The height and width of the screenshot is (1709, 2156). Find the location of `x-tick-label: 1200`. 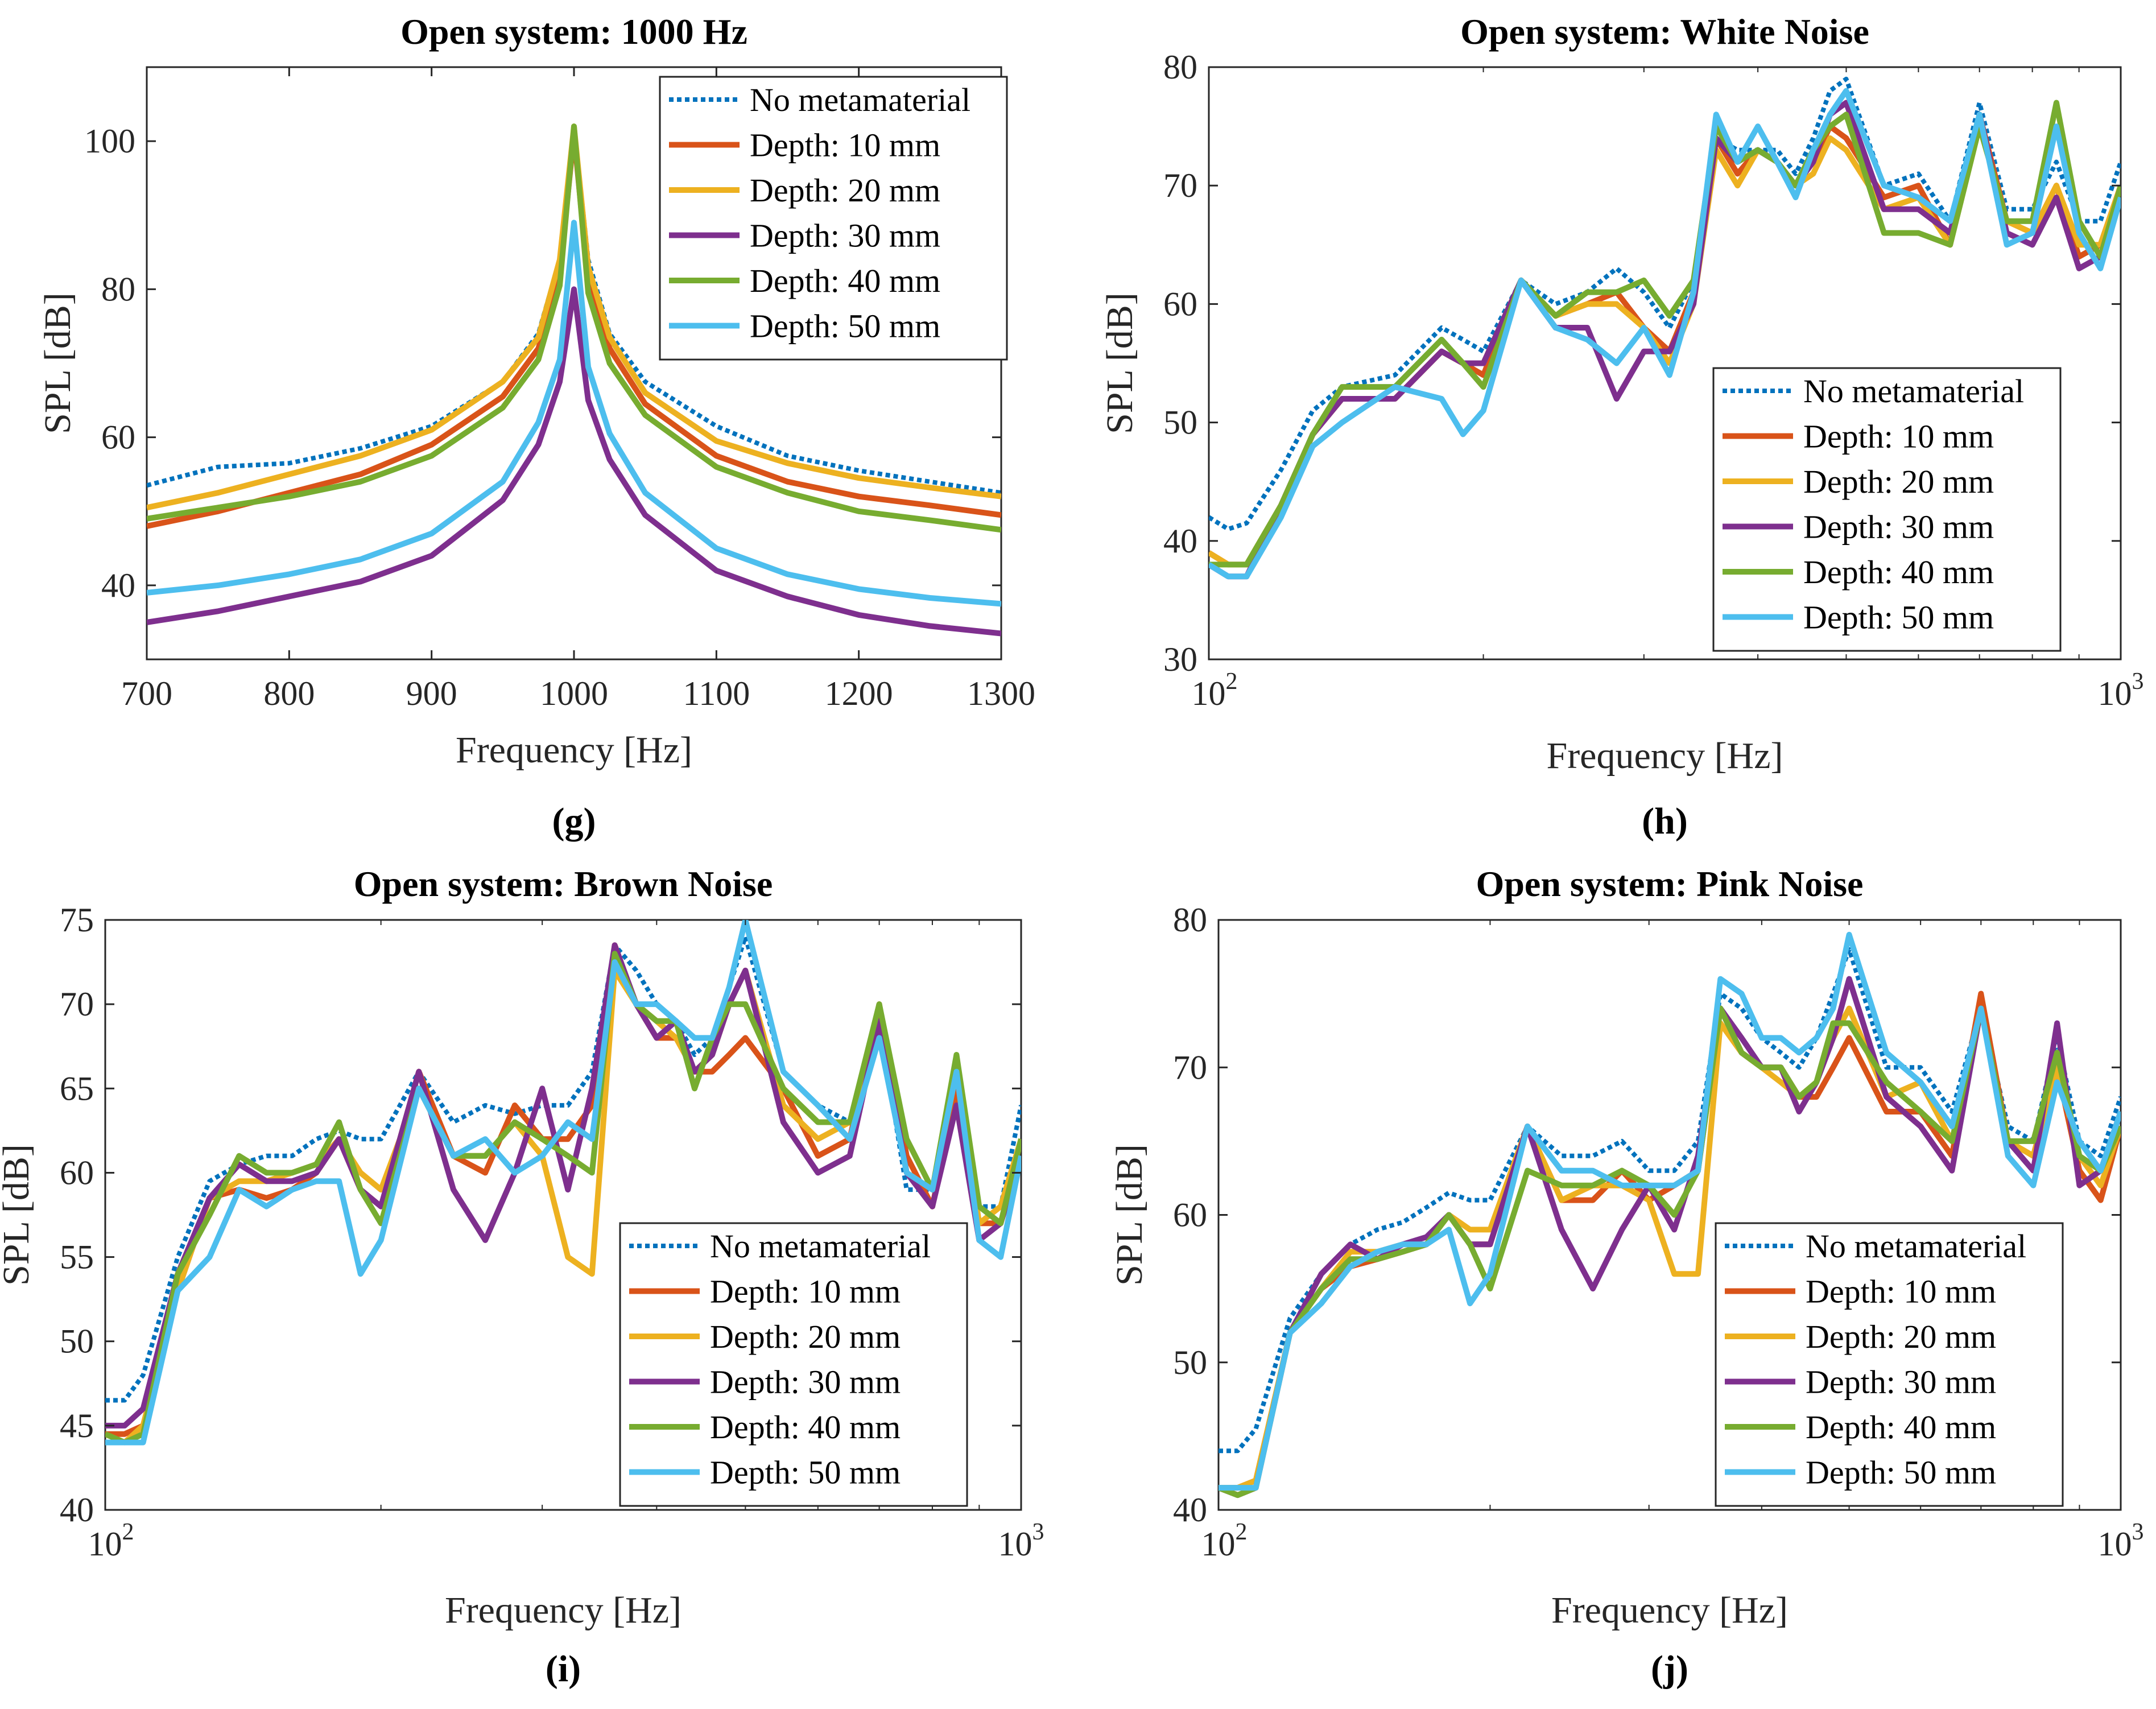

x-tick-label: 1200 is located at coordinates (859, 693).